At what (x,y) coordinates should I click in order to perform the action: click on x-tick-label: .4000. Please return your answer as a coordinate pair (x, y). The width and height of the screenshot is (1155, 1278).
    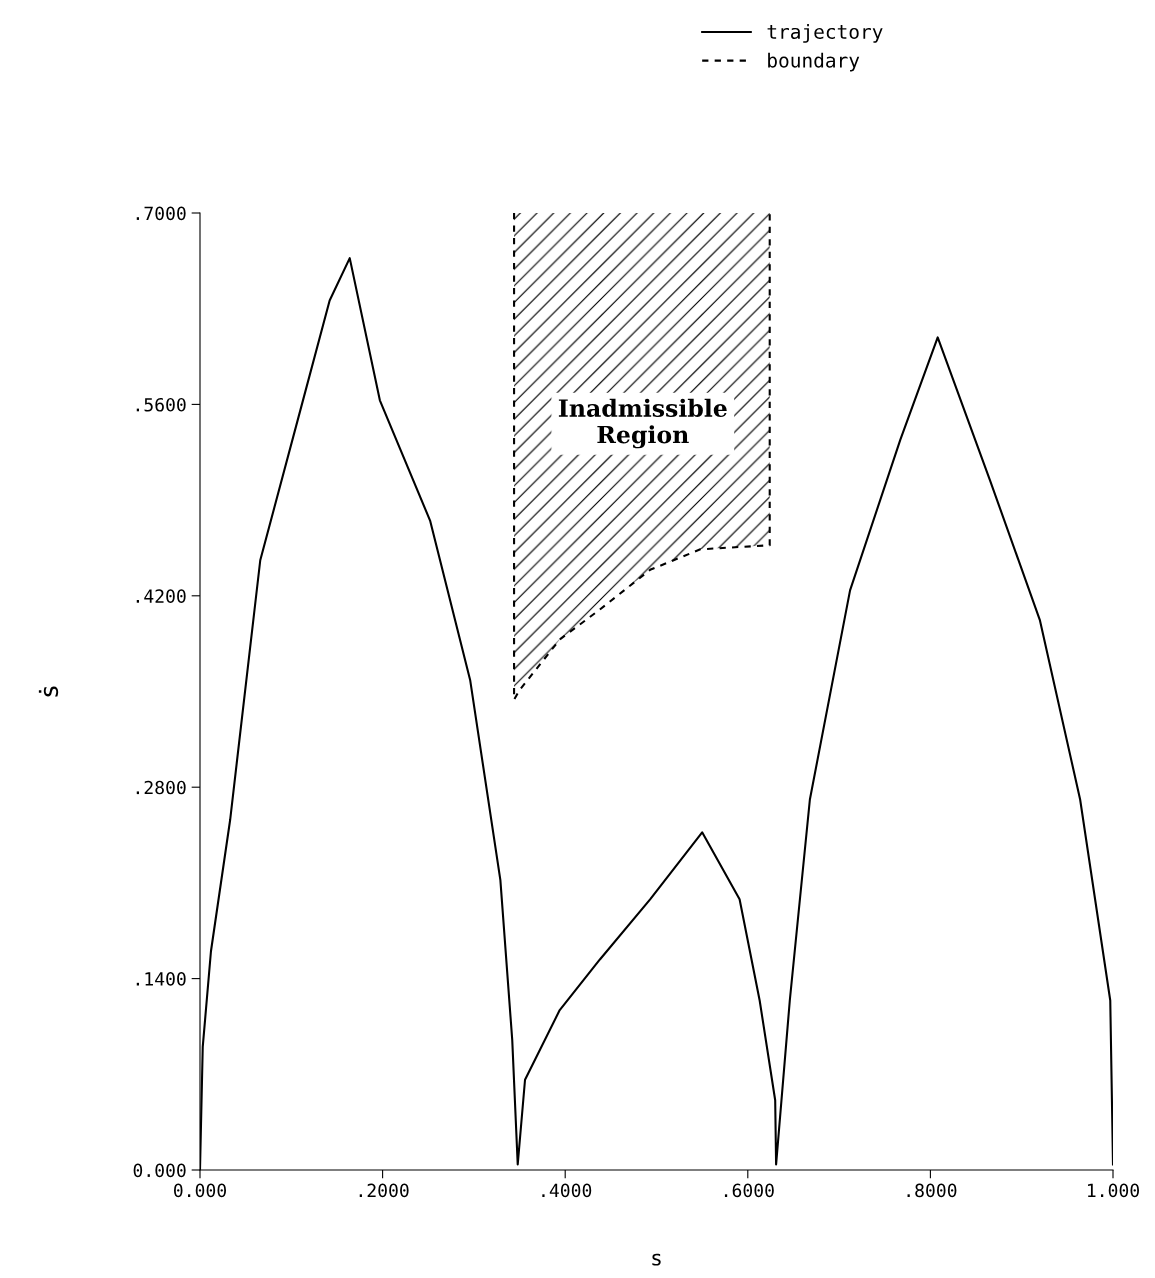
    Looking at the image, I should click on (567, 1190).